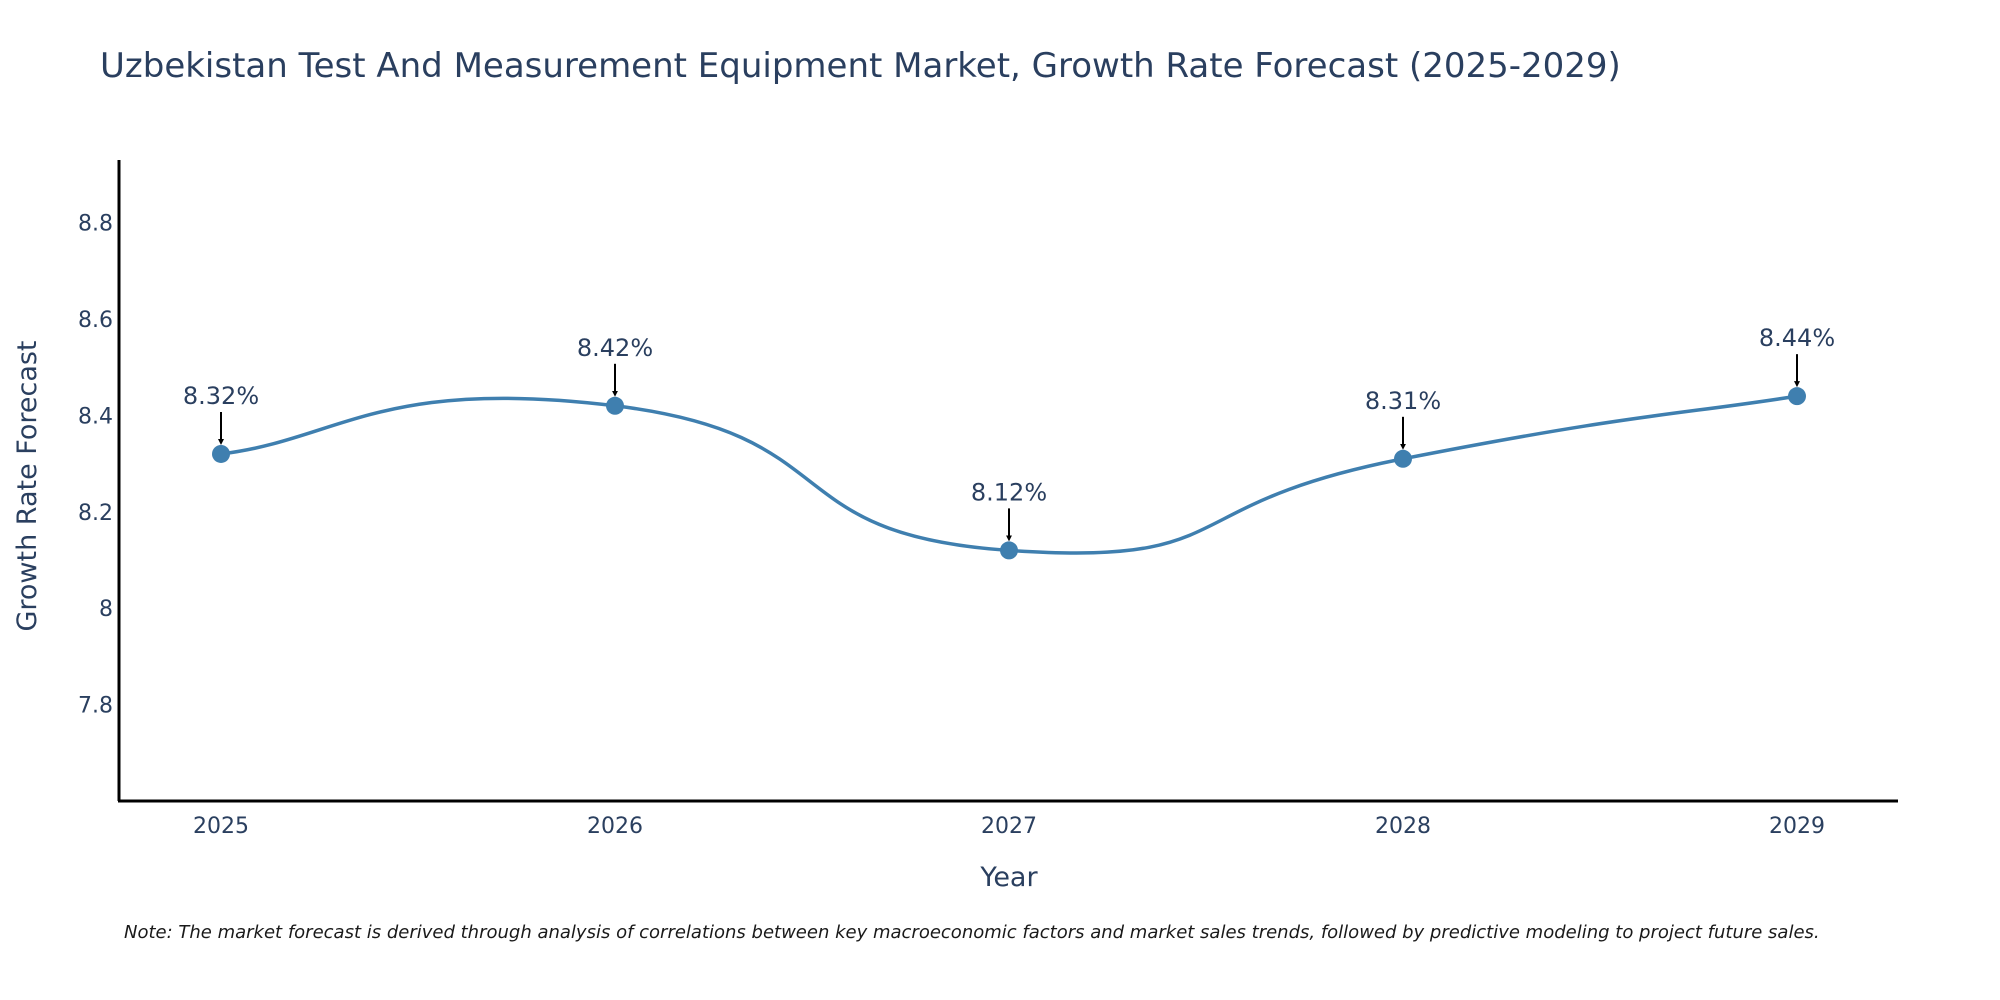 Image resolution: width=2000 pixels, height=1000 pixels. I want to click on data-label: 8.42%, so click(615, 348).